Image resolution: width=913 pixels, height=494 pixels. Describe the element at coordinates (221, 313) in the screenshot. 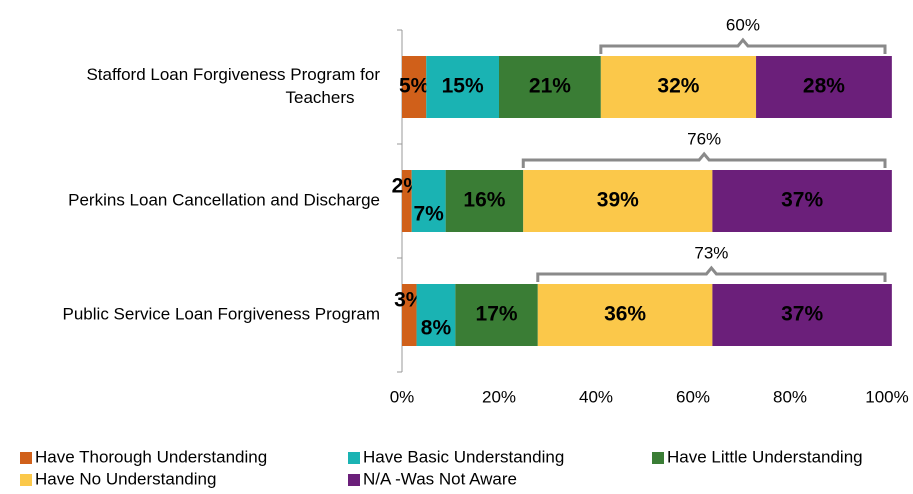

I see `category-label: Public Service Loan Forgiveness Program` at that location.